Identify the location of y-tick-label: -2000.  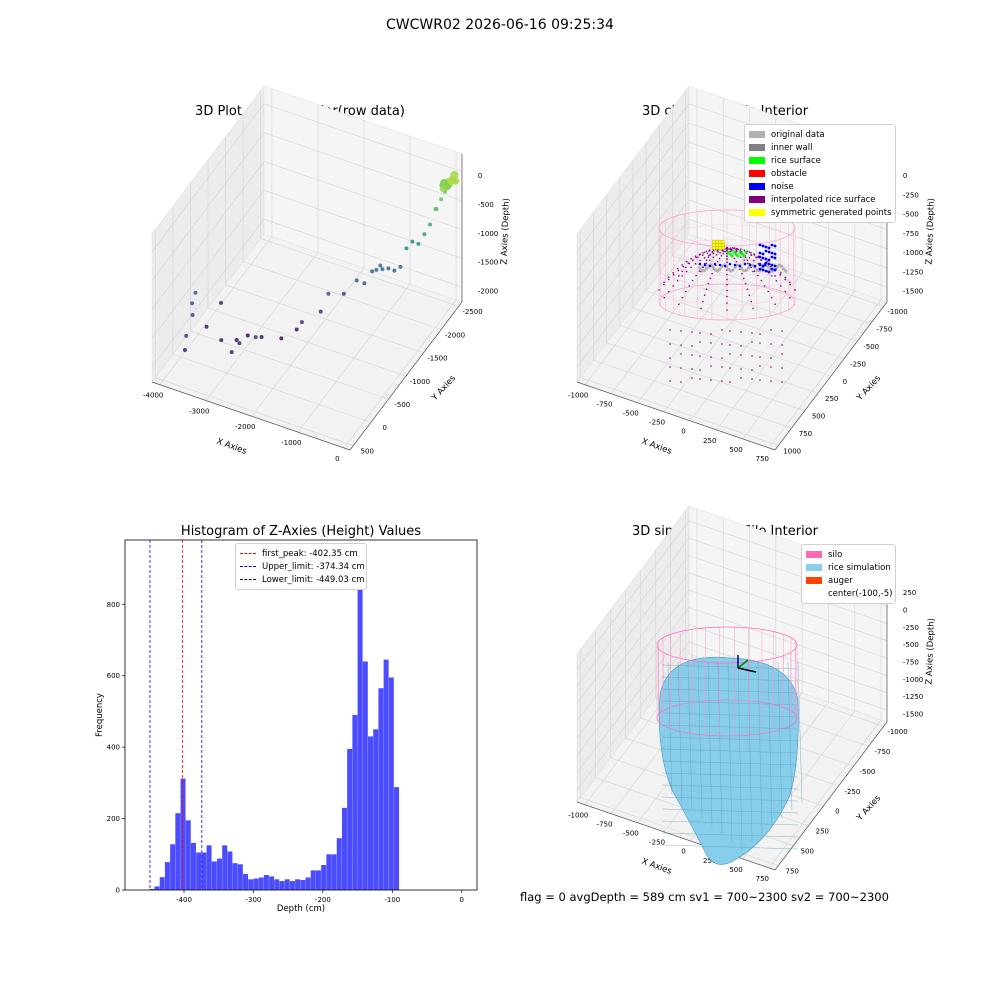
(455, 335).